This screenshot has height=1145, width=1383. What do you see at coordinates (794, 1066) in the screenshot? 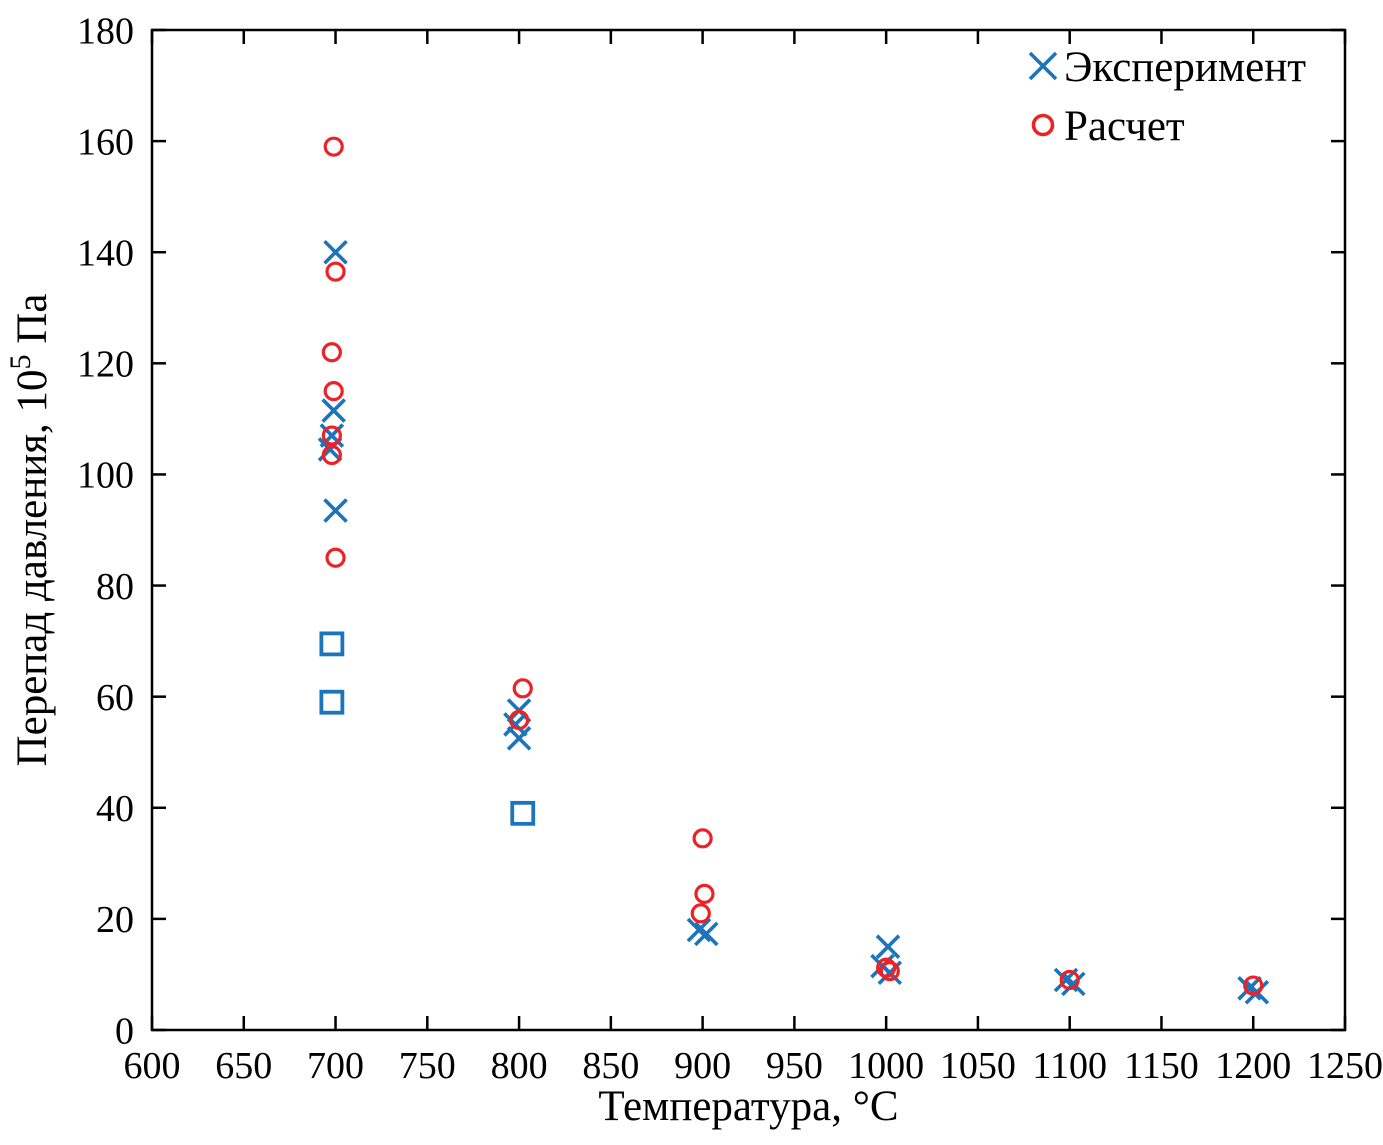
I see `x-tick-label: 950` at bounding box center [794, 1066].